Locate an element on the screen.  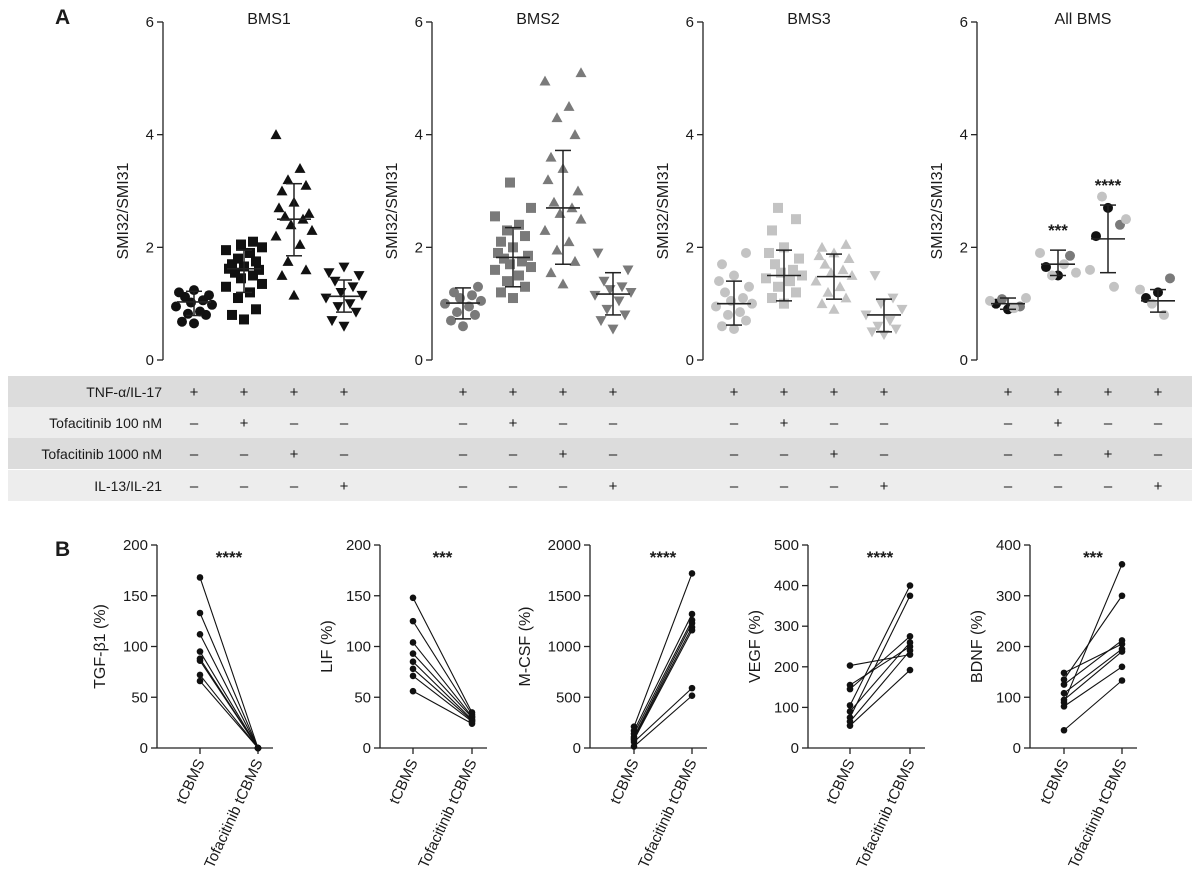
significance-stars: *** is located at coordinates (443, 557).